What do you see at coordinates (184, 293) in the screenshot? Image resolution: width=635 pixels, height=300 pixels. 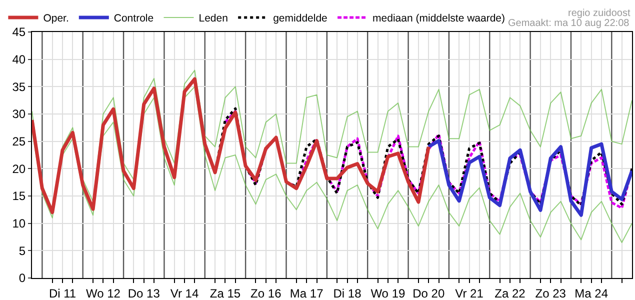 I see `x-tick-label: Vr 14` at bounding box center [184, 293].